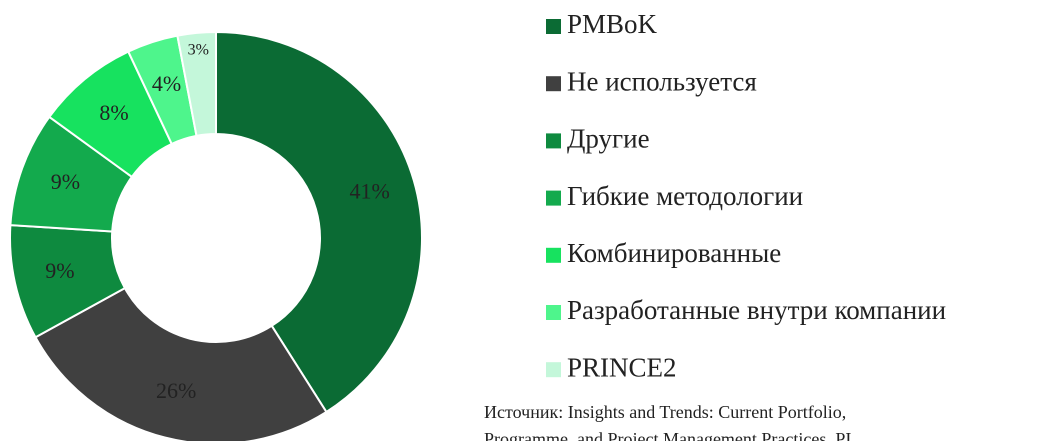 The width and height of the screenshot is (1041, 441). Describe the element at coordinates (608, 139) in the screenshot. I see `legend-label: Другие` at that location.